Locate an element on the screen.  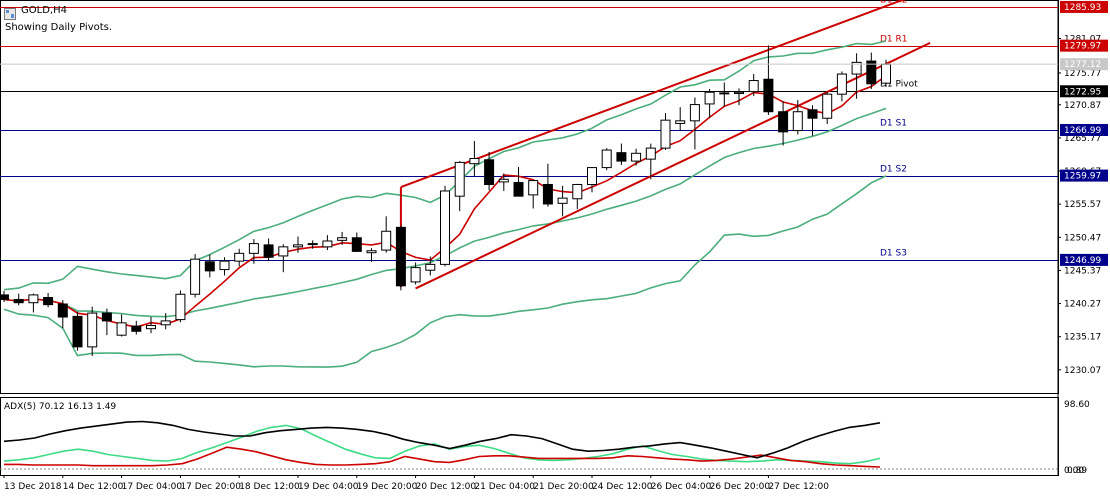
time-tick-label: 13 Dec 2018 is located at coordinates (33, 487).